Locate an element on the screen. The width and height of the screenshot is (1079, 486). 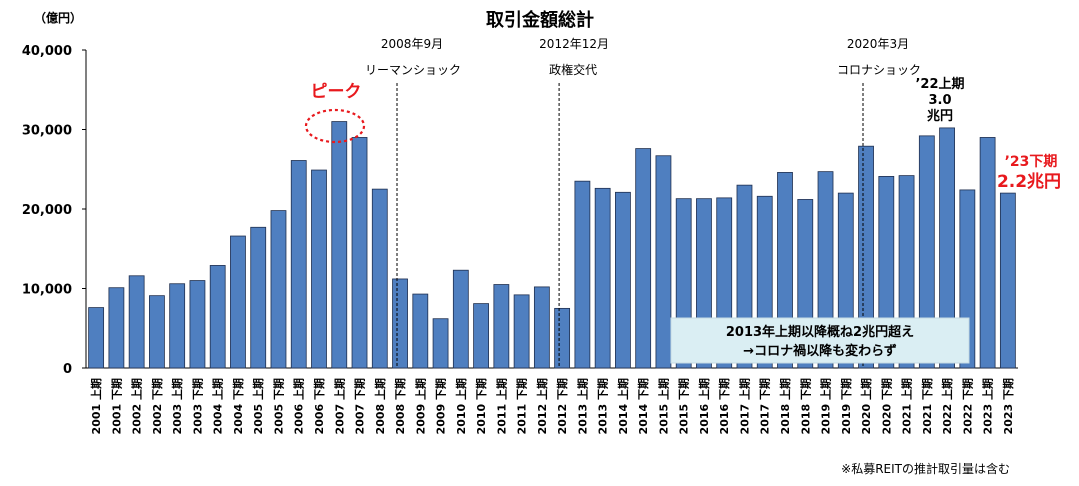
highlight-22-line1: ’22上期 is located at coordinates (939, 84).